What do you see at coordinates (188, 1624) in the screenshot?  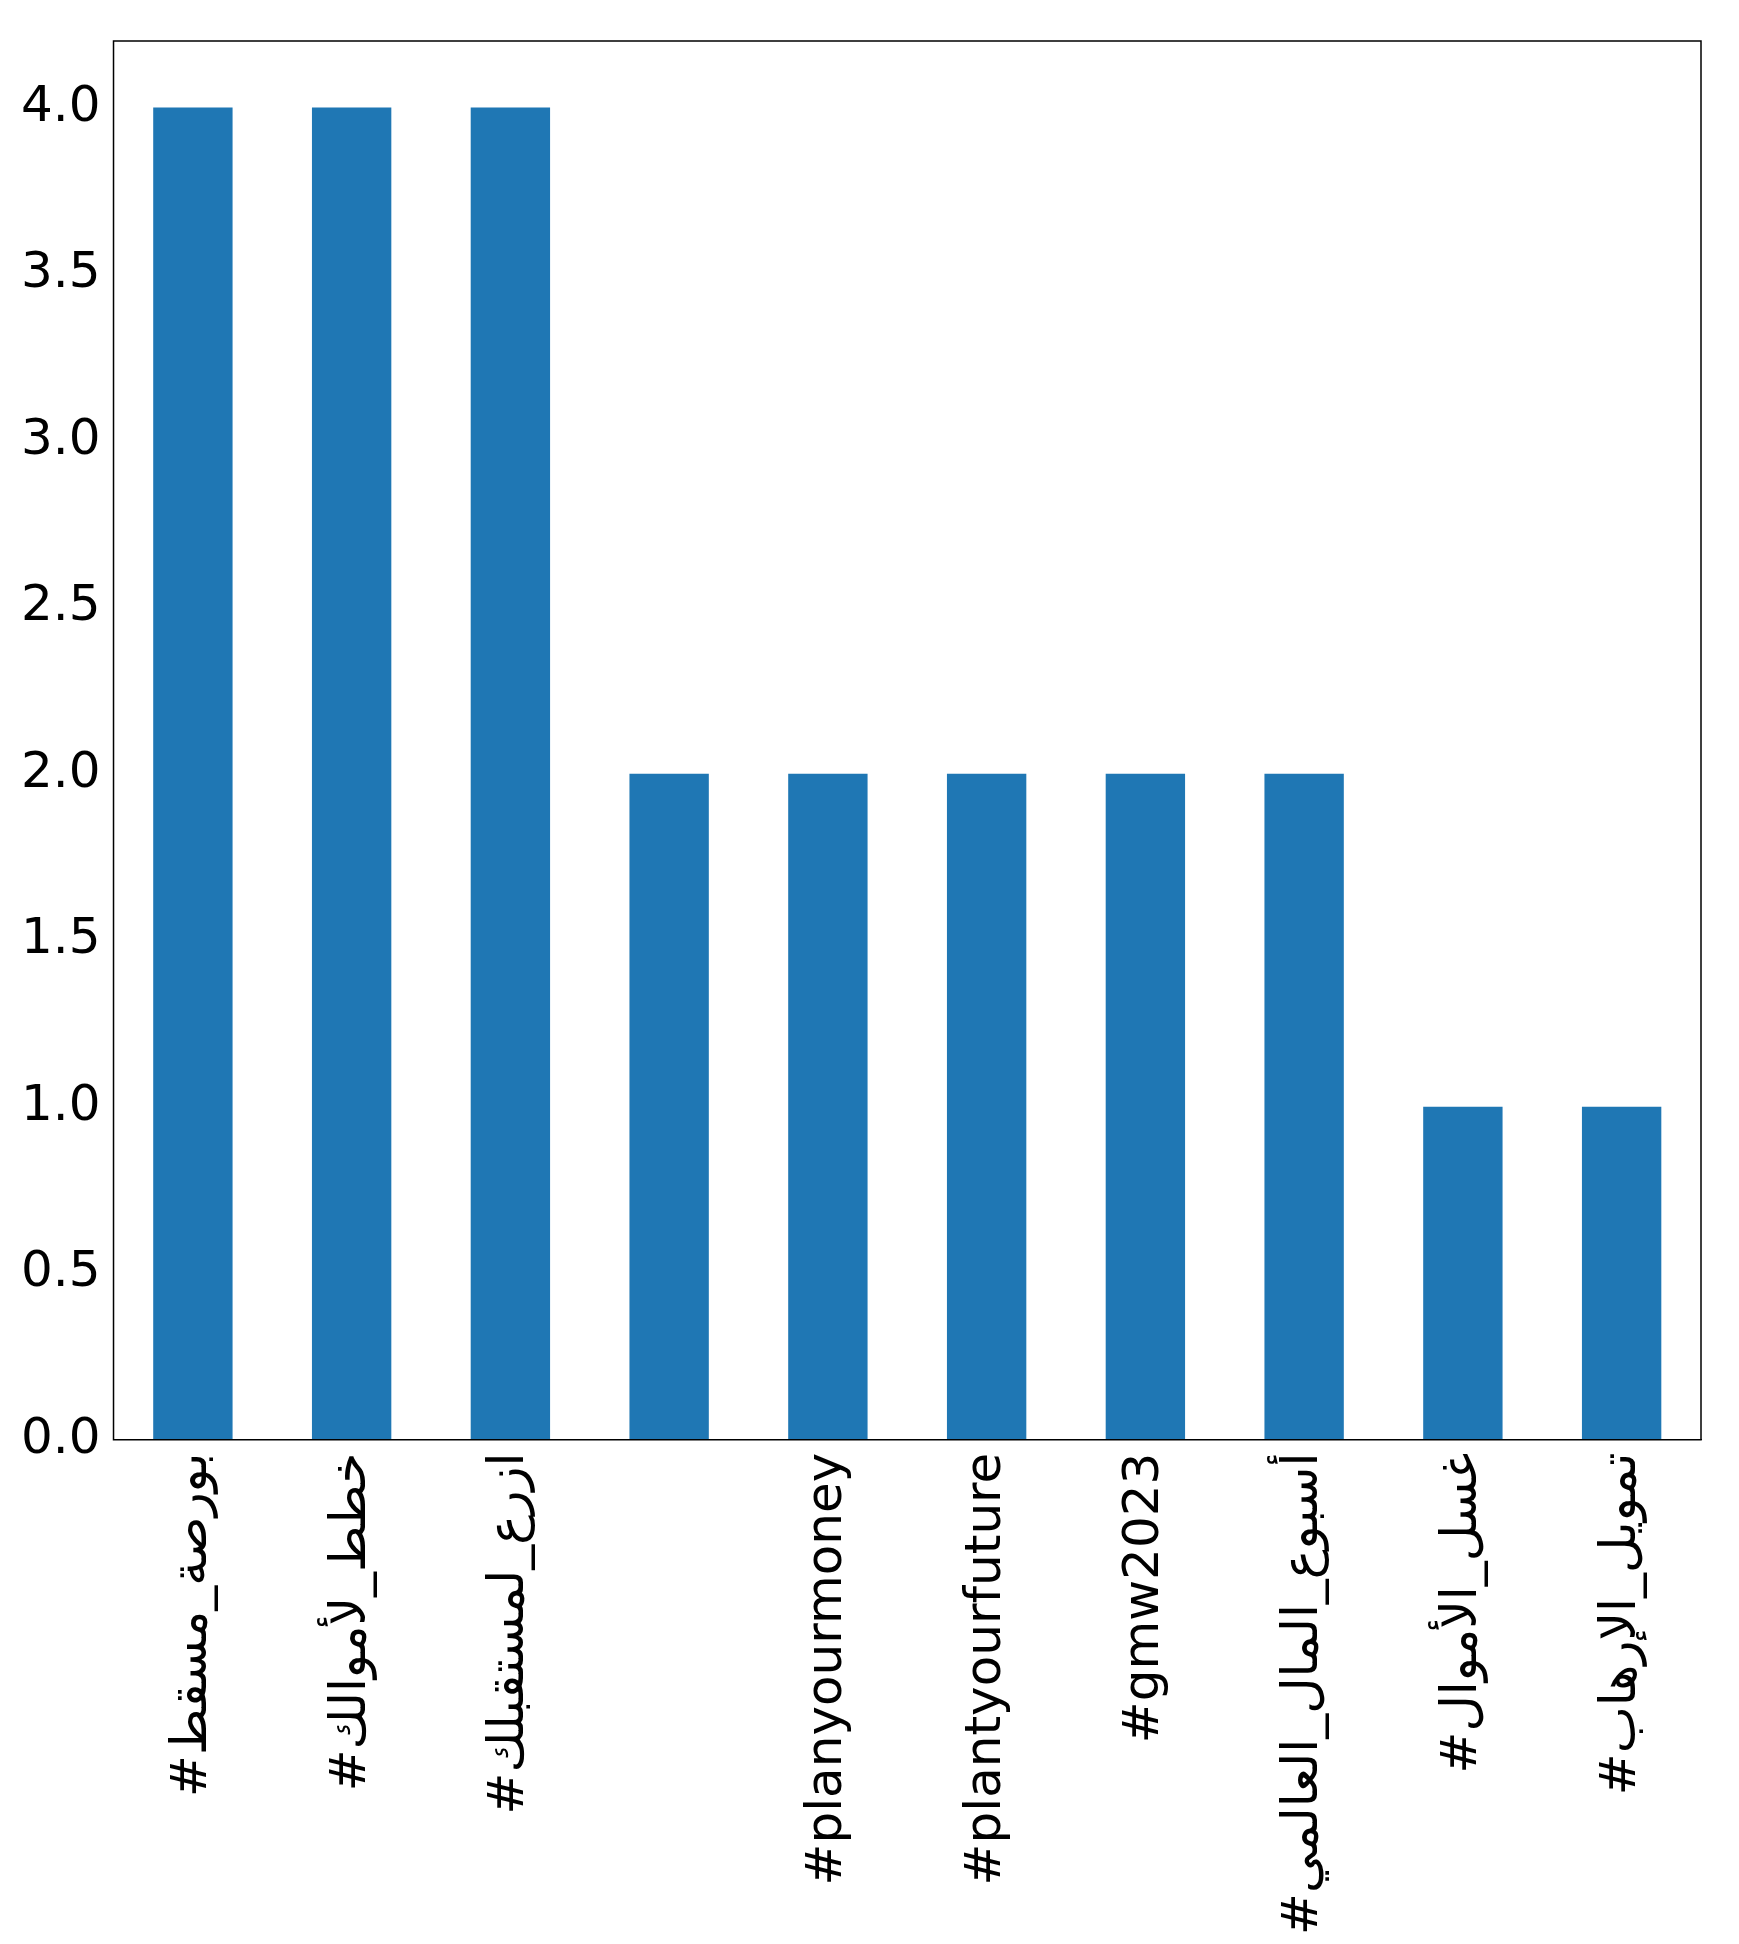 I see `x-tick-label: #بورصة_مسقط` at bounding box center [188, 1624].